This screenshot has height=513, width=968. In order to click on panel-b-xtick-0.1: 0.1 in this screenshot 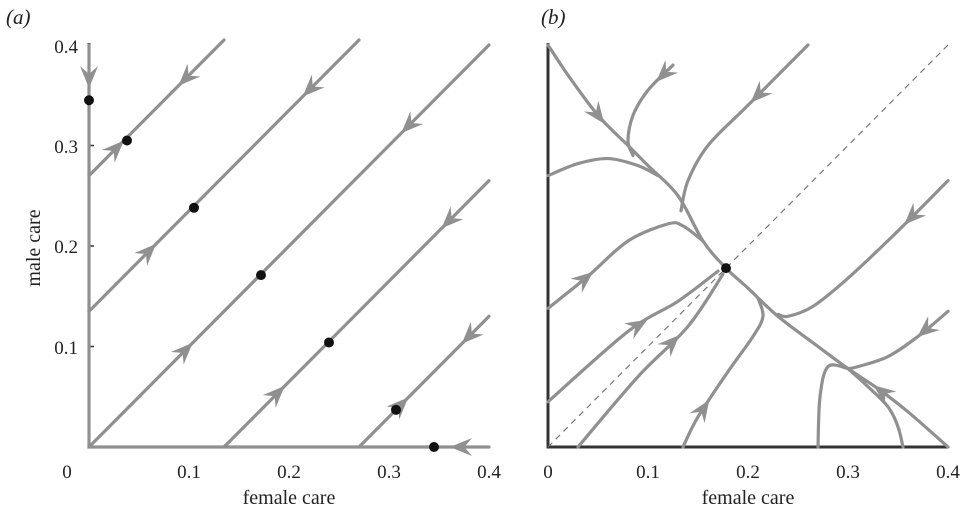, I will do `click(648, 472)`.